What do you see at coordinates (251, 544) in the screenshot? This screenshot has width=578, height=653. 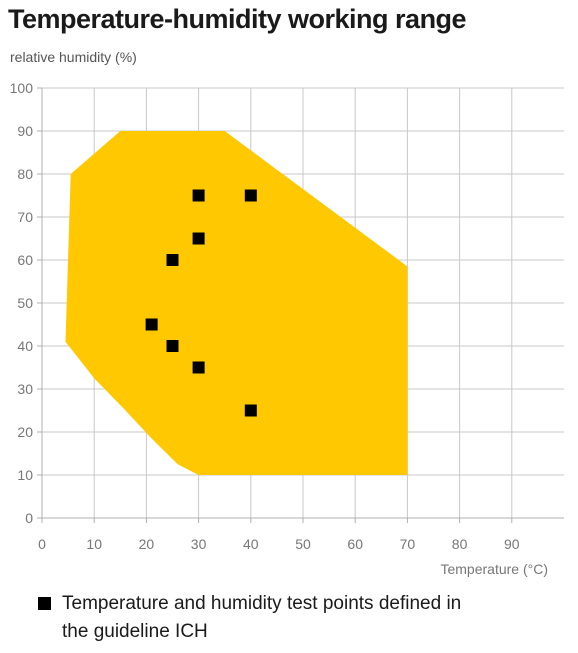 I see `x-tick-label: 40` at bounding box center [251, 544].